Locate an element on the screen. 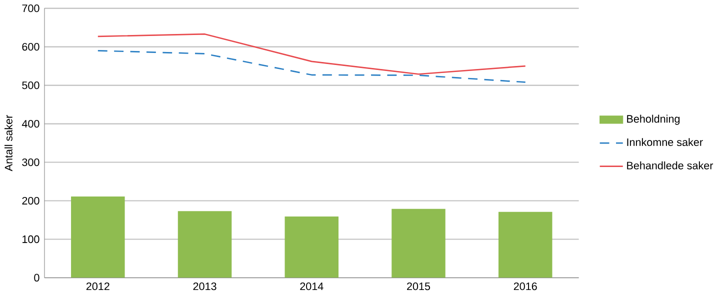 This screenshot has height=295, width=720. legend-label: Innkomne saker is located at coordinates (665, 142).